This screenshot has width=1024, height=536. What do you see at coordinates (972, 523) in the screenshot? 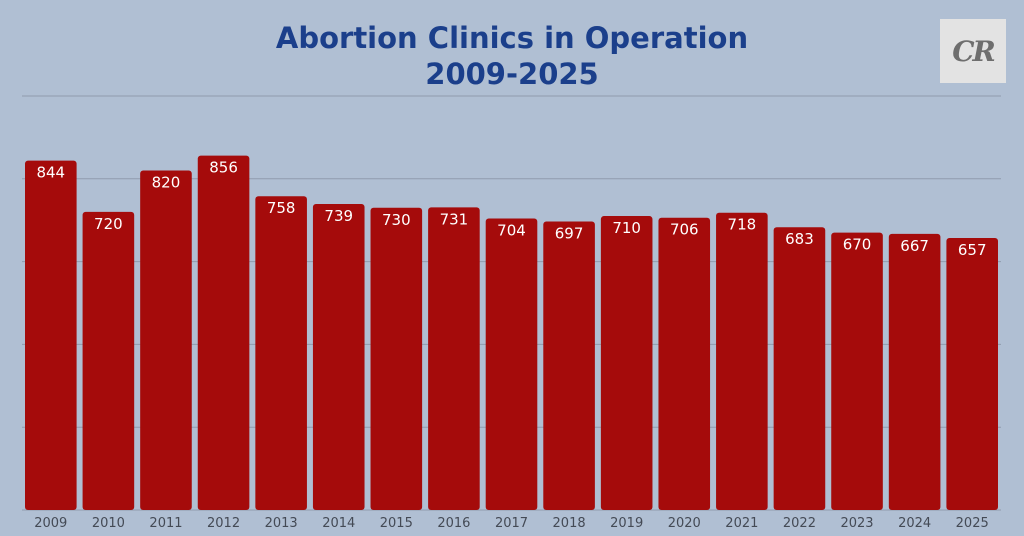
I see `x-tick-label-2025: 2025` at bounding box center [972, 523].